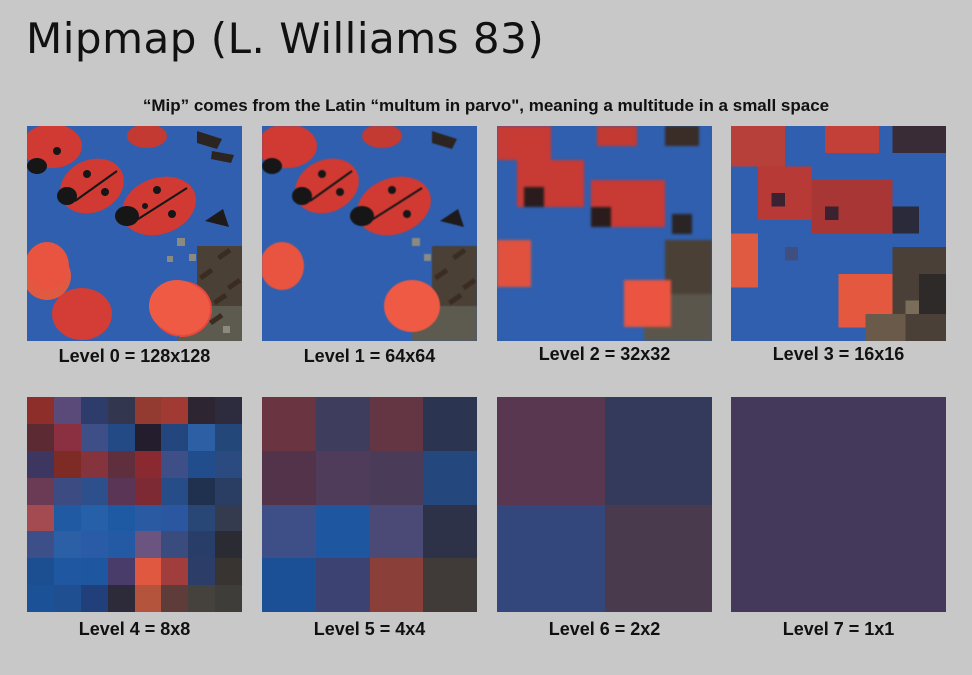 The height and width of the screenshot is (675, 972). What do you see at coordinates (604, 354) in the screenshot?
I see `level-2-caption: Level 2 = 32x32` at bounding box center [604, 354].